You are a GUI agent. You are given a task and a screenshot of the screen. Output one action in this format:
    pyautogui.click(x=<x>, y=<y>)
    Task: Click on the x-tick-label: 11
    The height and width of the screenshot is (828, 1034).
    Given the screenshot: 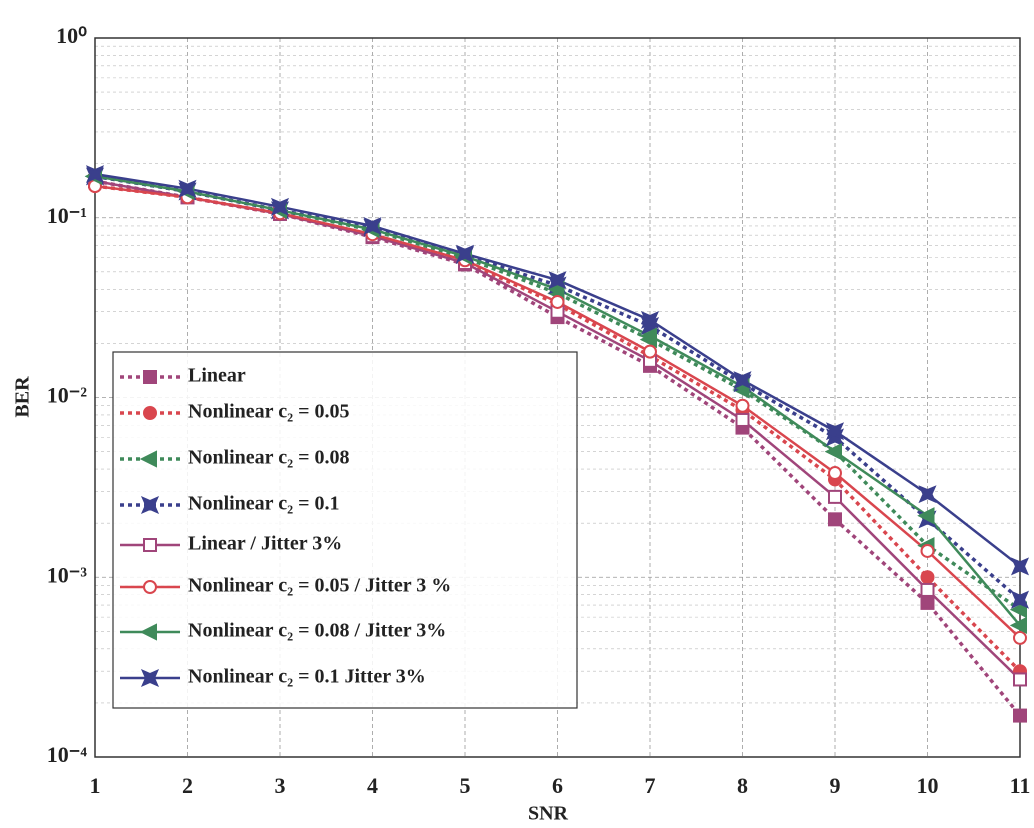 What is the action you would take?
    pyautogui.click(x=1020, y=785)
    